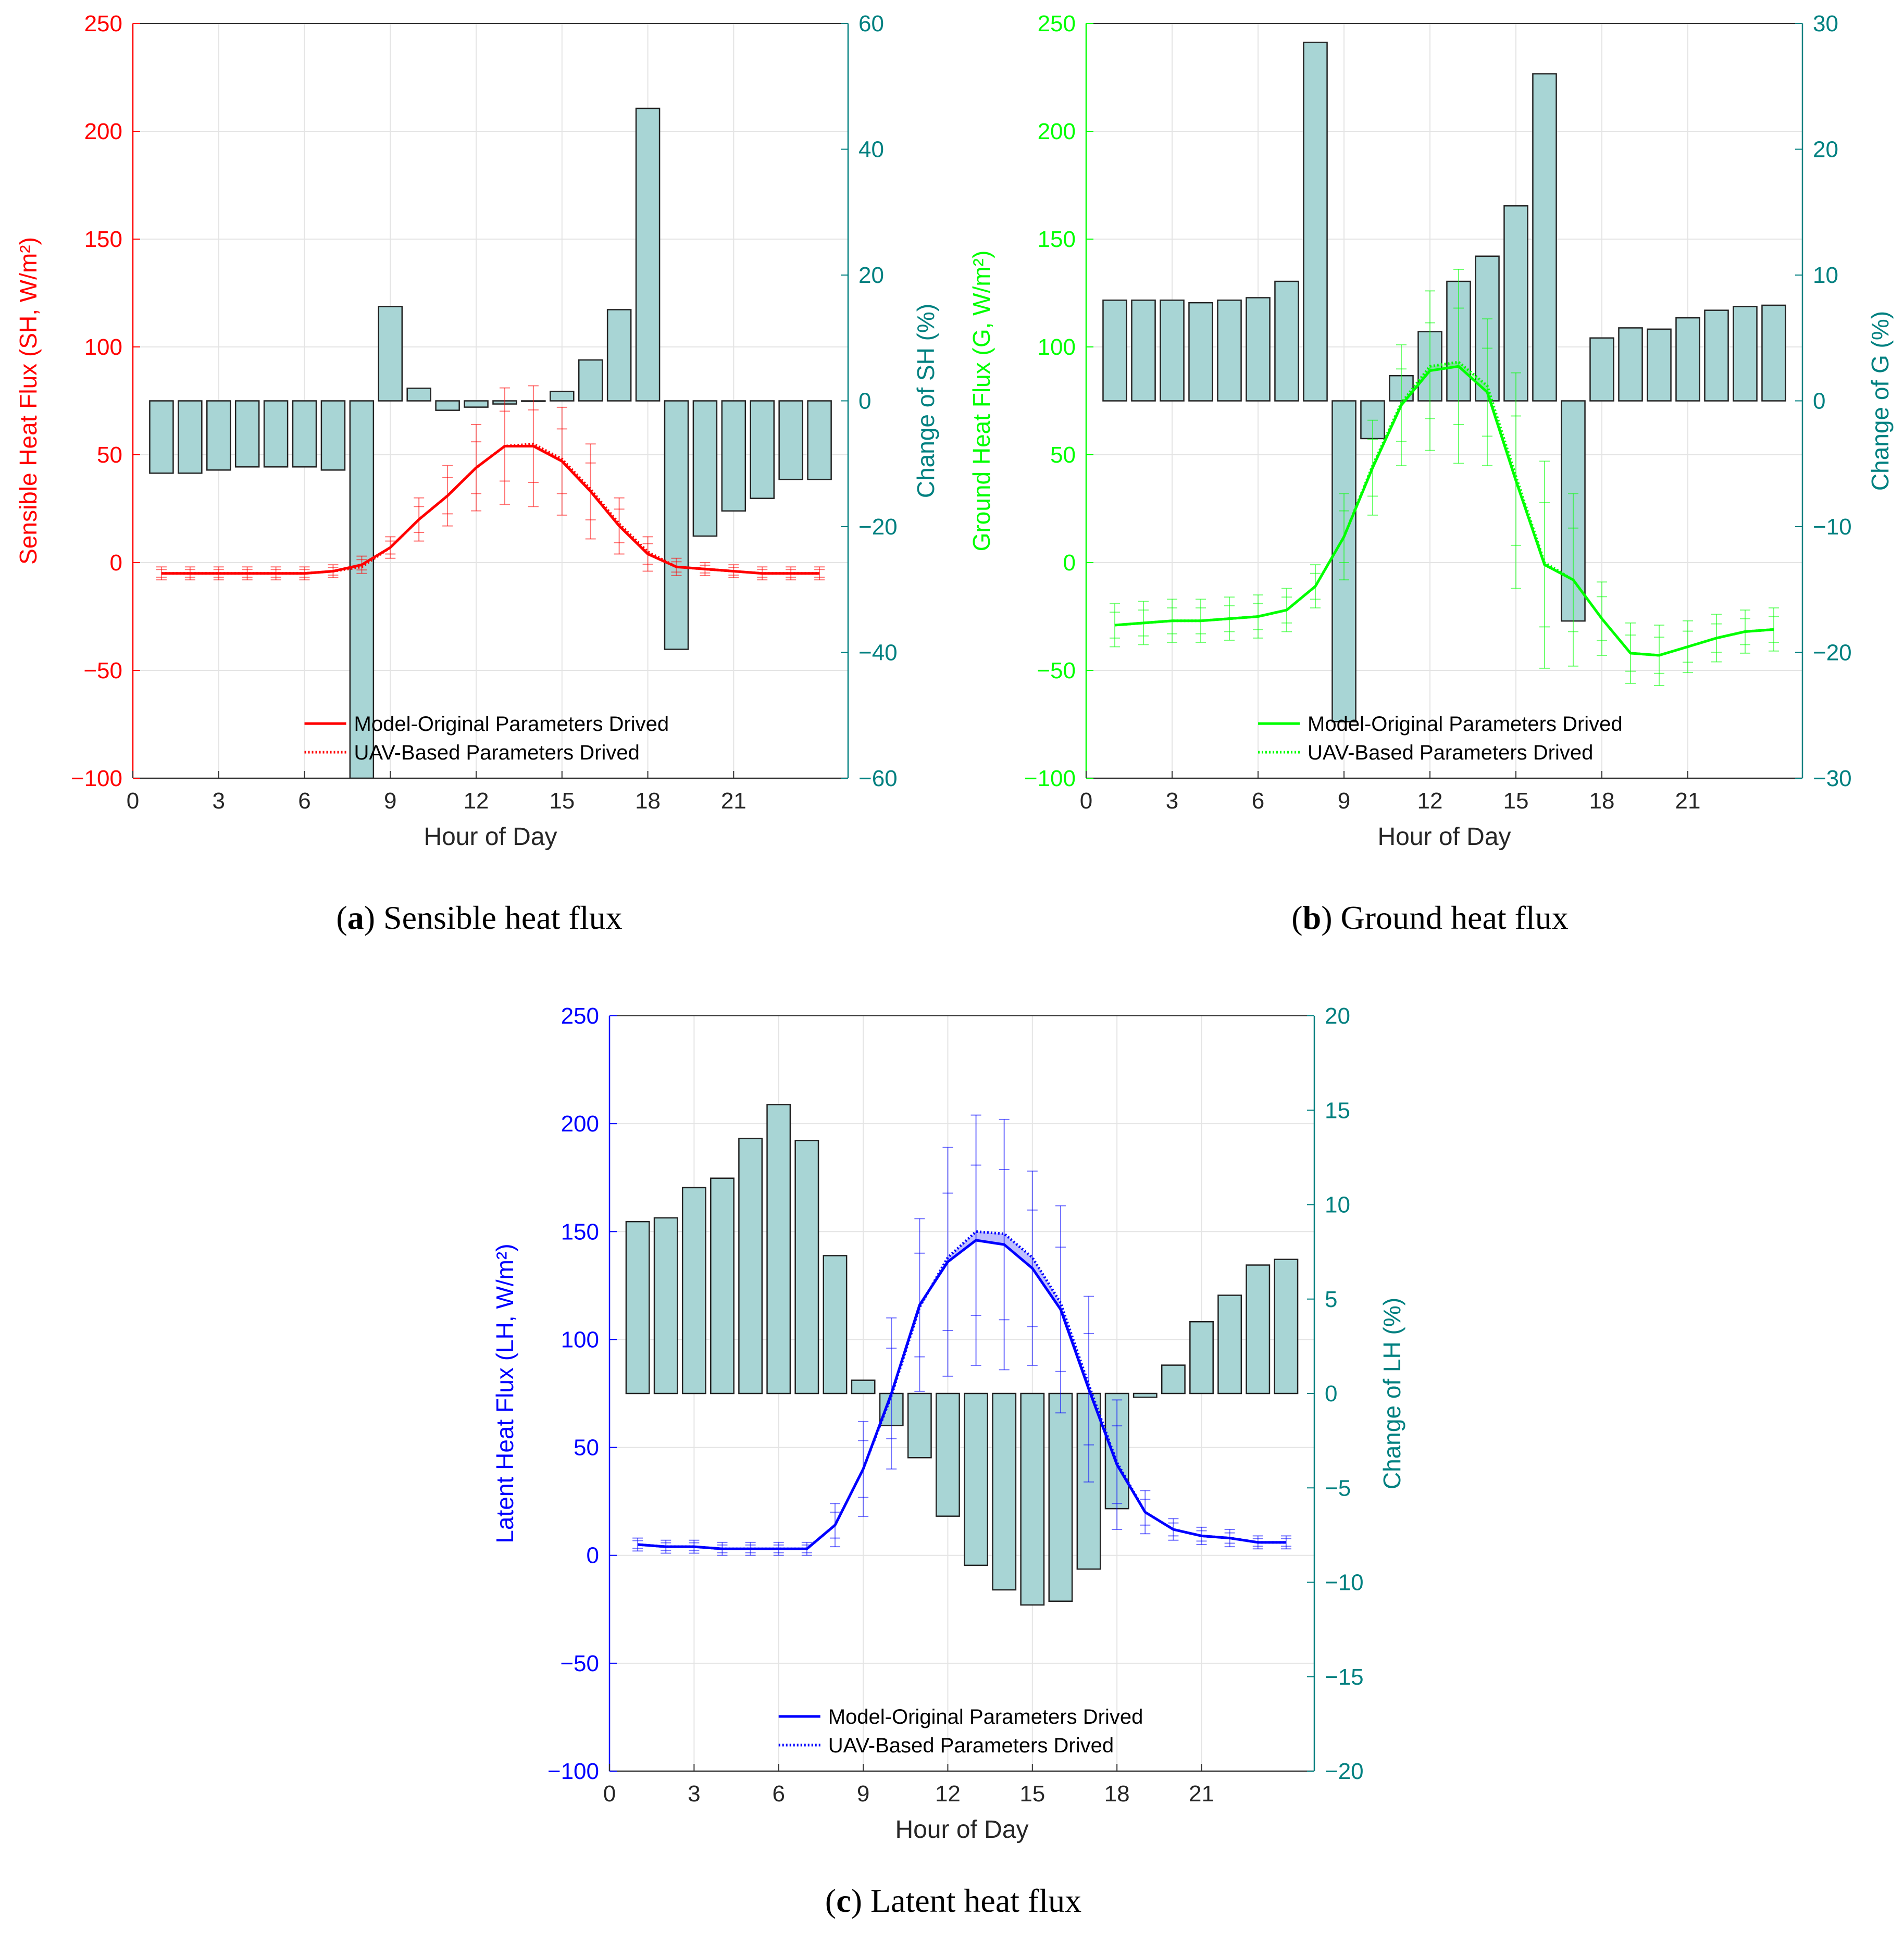 The height and width of the screenshot is (1942, 1904). I want to click on legend-label: UAV-Based Parameters Drived, so click(497, 752).